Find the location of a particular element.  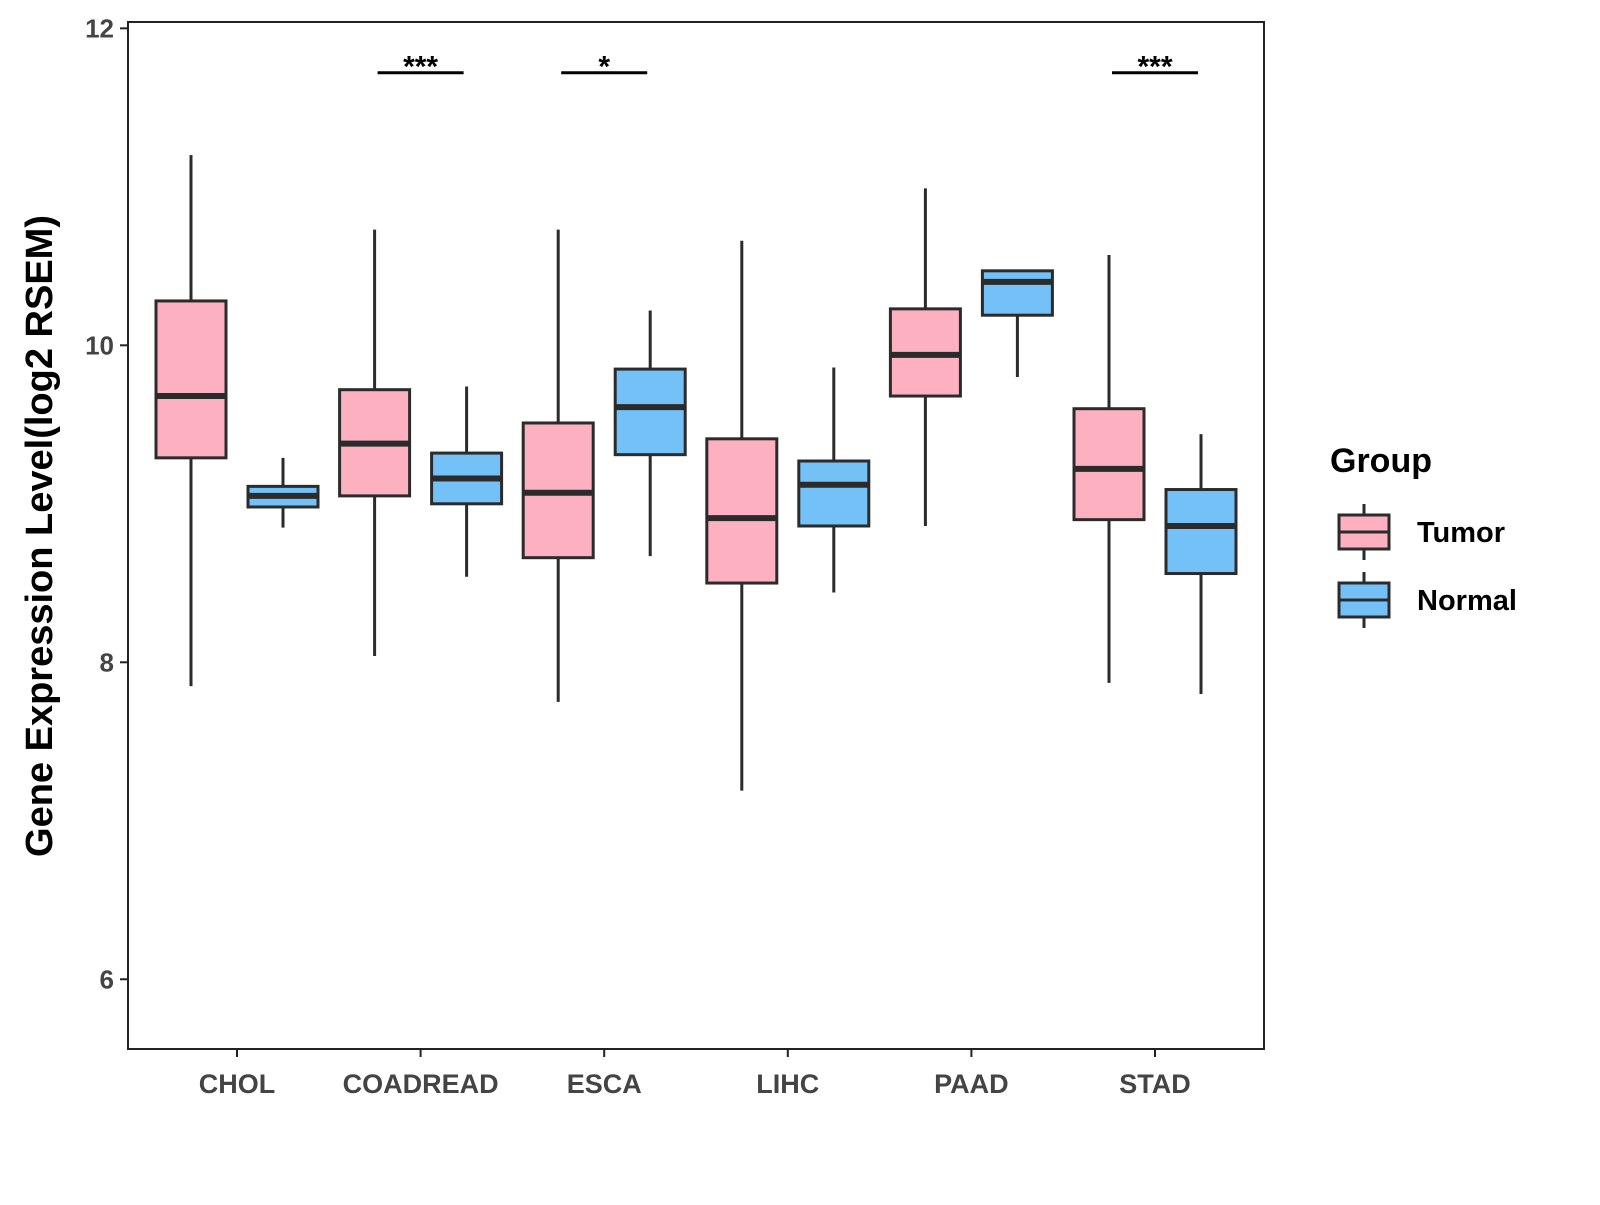

box-normal-coadread is located at coordinates (467, 481).